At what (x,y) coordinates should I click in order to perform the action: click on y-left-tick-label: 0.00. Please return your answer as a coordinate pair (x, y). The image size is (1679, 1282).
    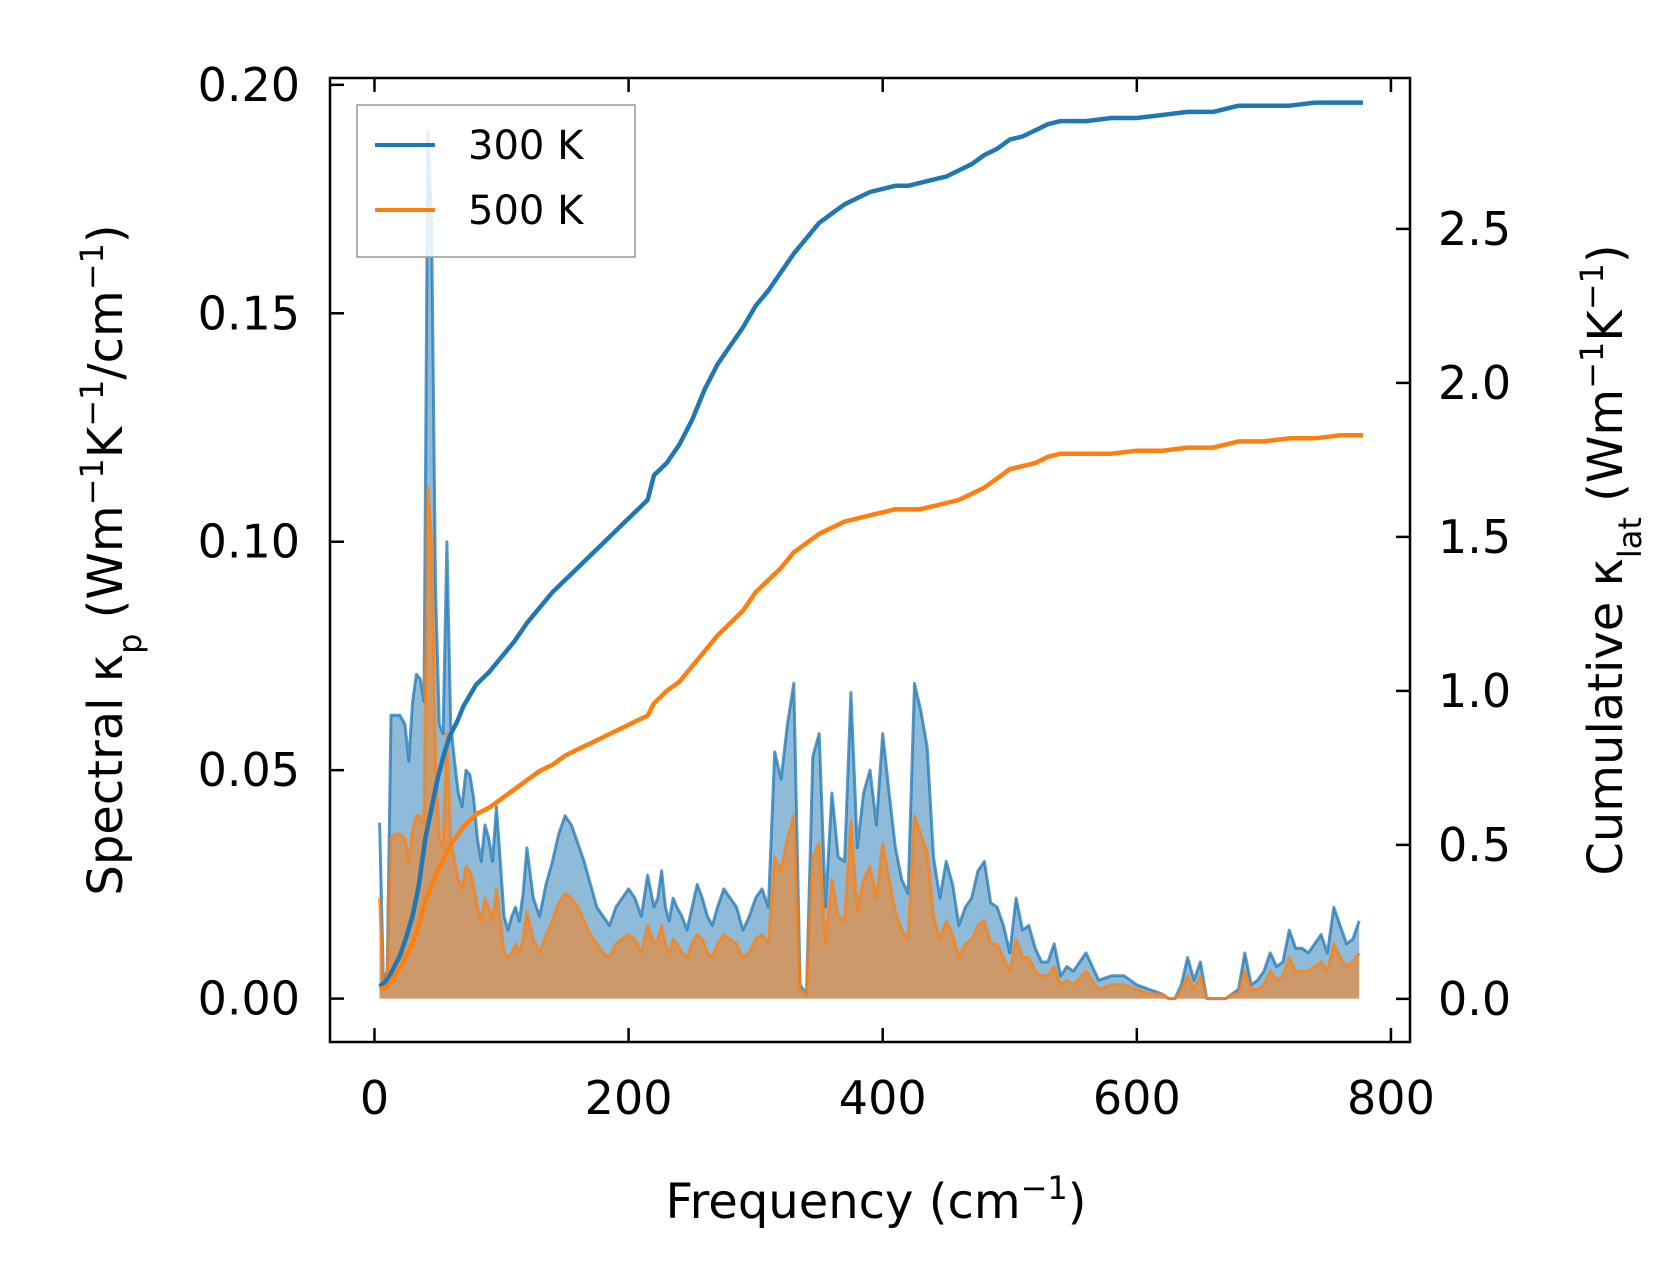
    Looking at the image, I should click on (249, 999).